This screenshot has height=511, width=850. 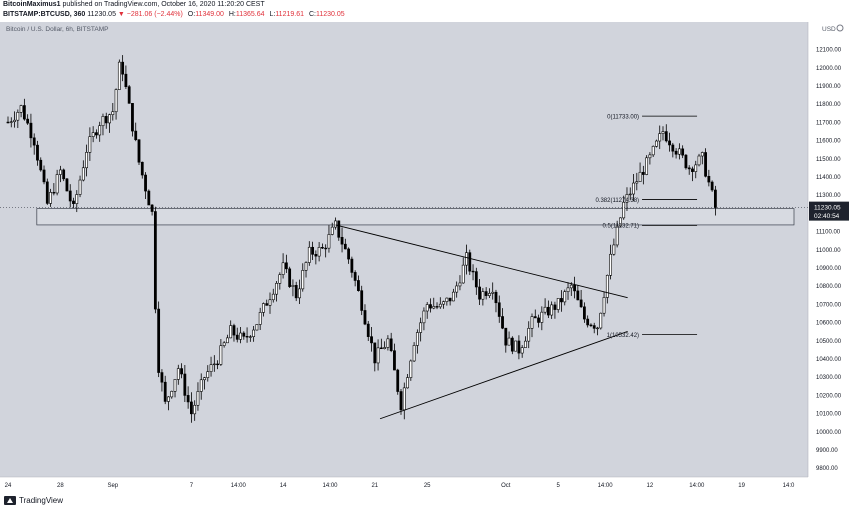 I want to click on x-tick-label: 24, so click(x=8, y=486).